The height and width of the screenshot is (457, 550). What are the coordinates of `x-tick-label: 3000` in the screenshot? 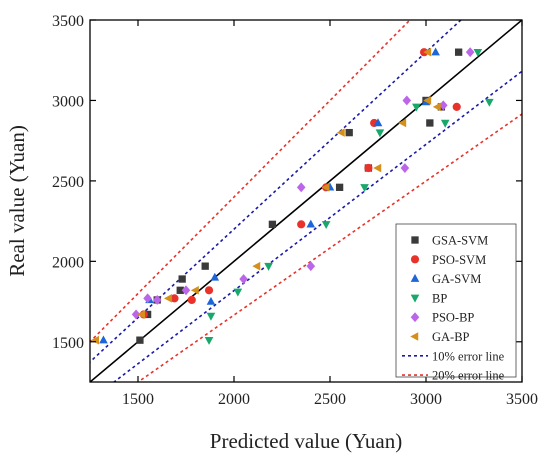 It's located at (426, 399).